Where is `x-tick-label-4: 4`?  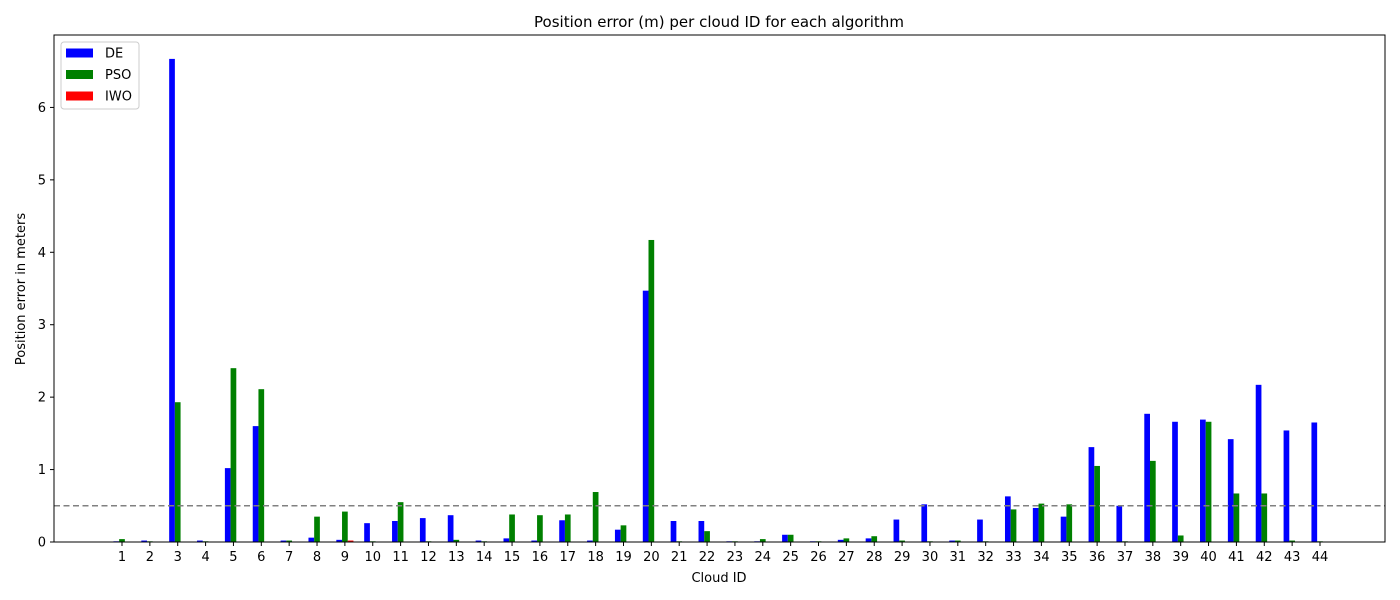
x-tick-label-4: 4 is located at coordinates (205, 557).